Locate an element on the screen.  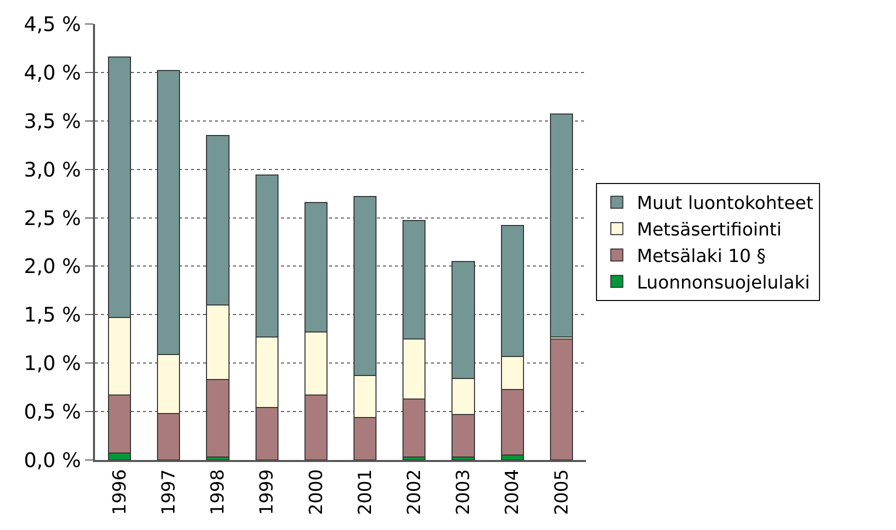
x-tick-label: 1996 is located at coordinates (119, 492).